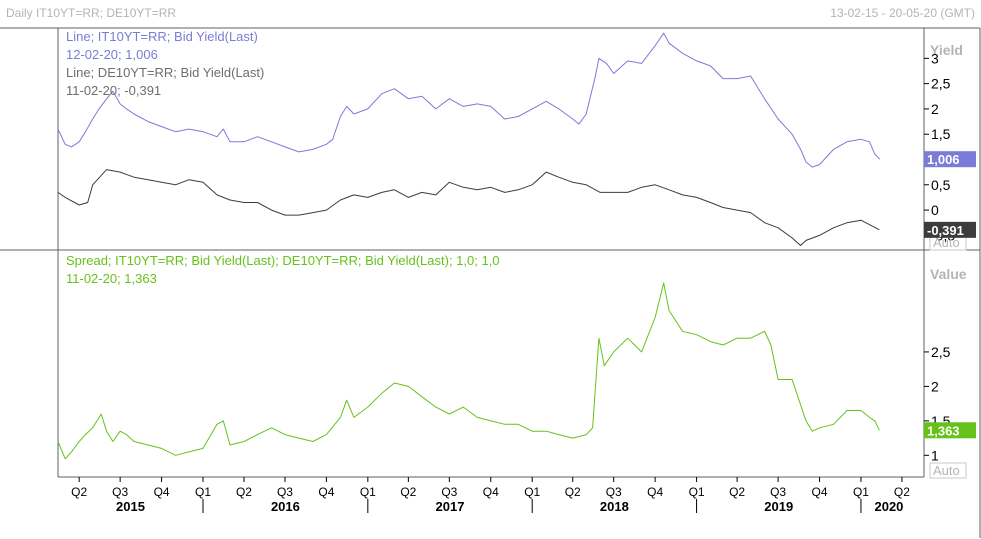 Image resolution: width=981 pixels, height=539 pixels. I want to click on last-value-label: 1,363, so click(943, 430).